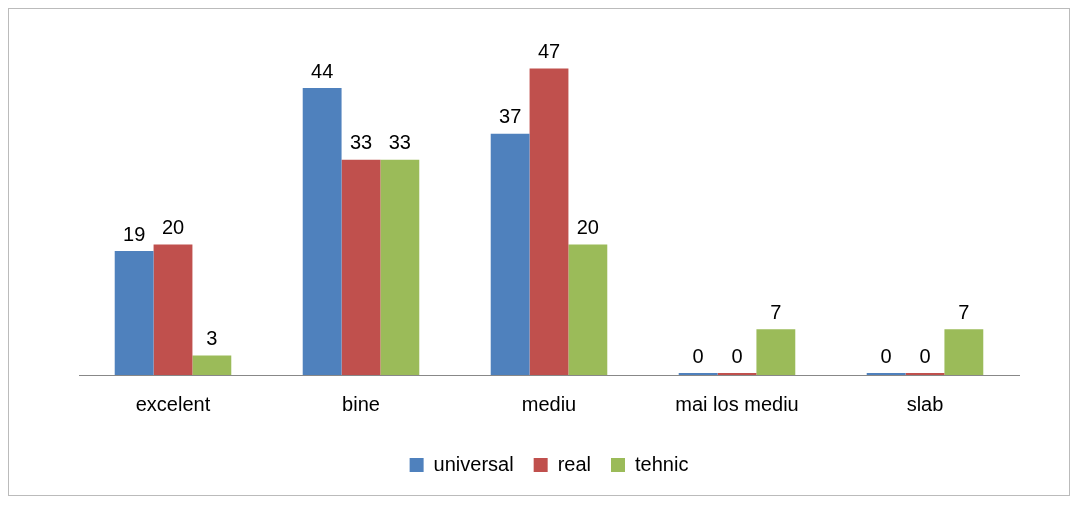 Image resolution: width=1083 pixels, height=506 pixels. I want to click on data-label: 3, so click(212, 337).